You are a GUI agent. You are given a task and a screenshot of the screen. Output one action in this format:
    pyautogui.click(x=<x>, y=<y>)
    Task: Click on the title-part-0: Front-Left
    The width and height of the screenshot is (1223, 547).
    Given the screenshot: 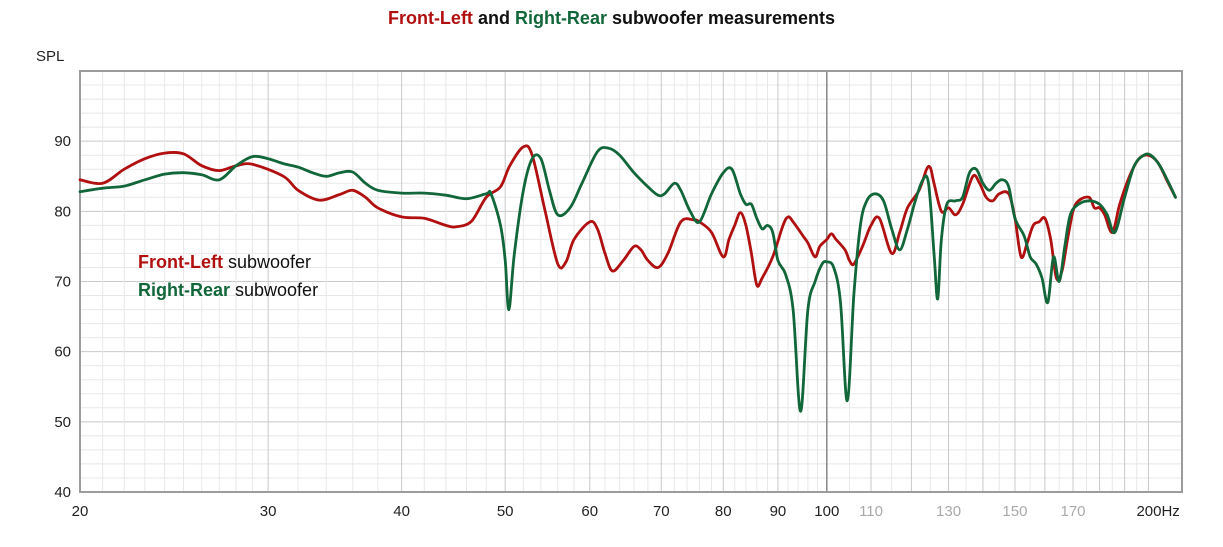 What is the action you would take?
    pyautogui.click(x=430, y=18)
    